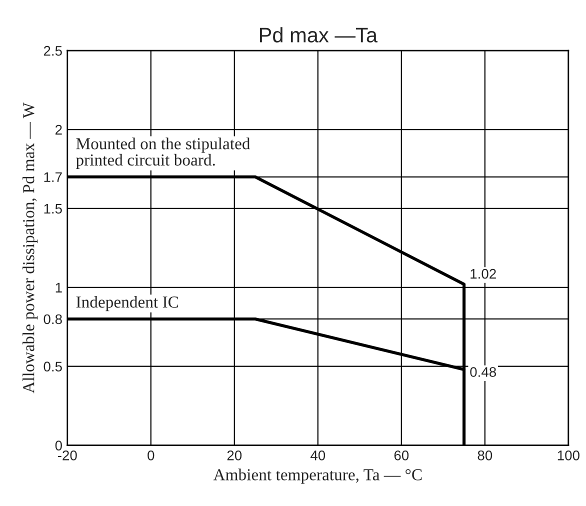  I want to click on chart-title: Pd max —Ta, so click(319, 34).